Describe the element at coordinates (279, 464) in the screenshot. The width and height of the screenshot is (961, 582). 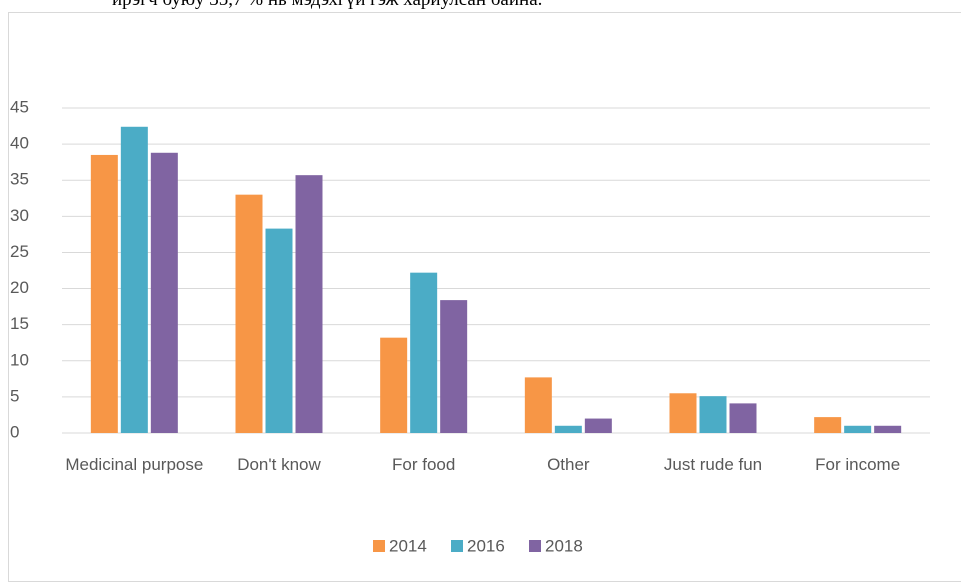
I see `x-tick-label: Don't know` at that location.